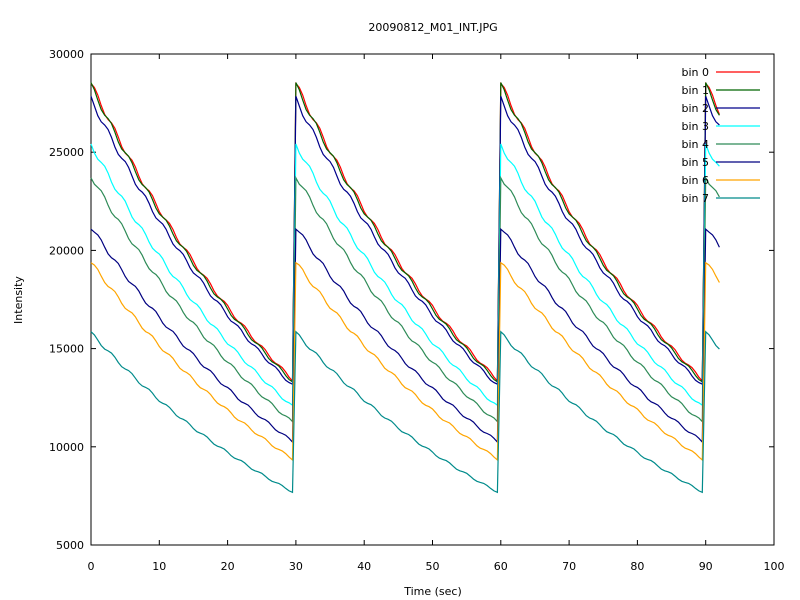 Image resolution: width=800 pixels, height=600 pixels. I want to click on legend-label: bin 0, so click(695, 72).